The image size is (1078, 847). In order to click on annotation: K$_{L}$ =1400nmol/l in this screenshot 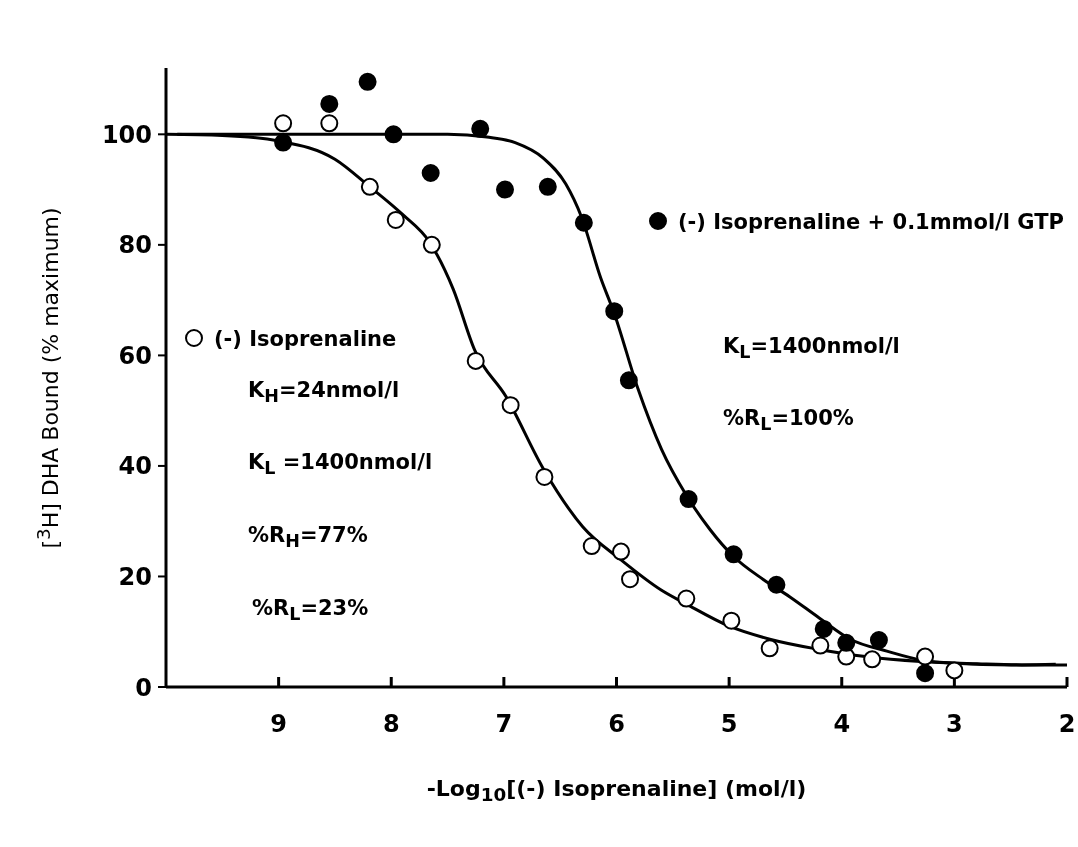, I will do `click(340, 464)`.